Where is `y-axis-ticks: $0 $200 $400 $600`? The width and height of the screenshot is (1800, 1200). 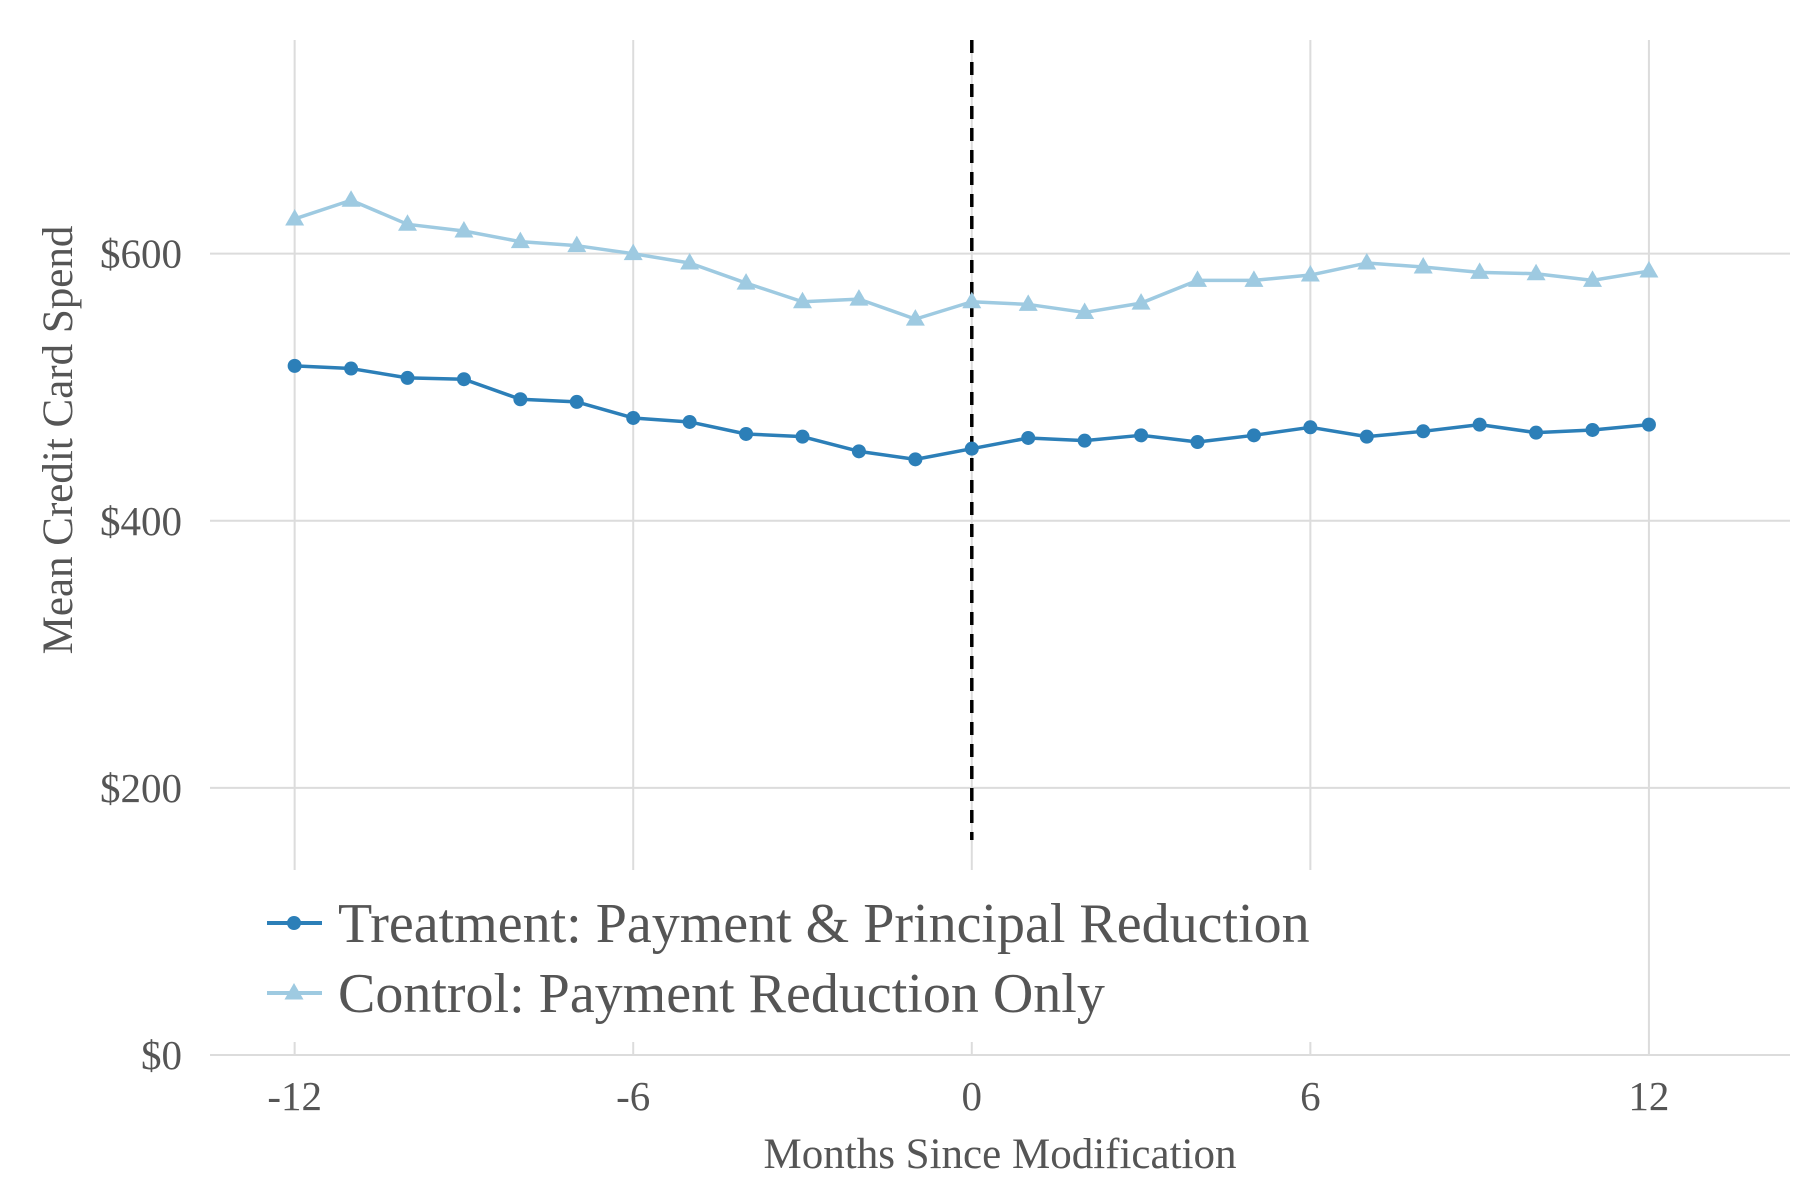
y-axis-ticks: $0 $200 $400 $600 is located at coordinates (141, 654).